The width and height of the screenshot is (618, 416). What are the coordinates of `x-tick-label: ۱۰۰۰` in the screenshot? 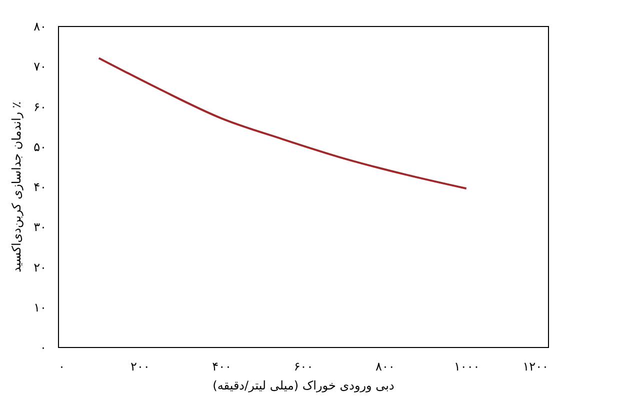 It's located at (467, 367).